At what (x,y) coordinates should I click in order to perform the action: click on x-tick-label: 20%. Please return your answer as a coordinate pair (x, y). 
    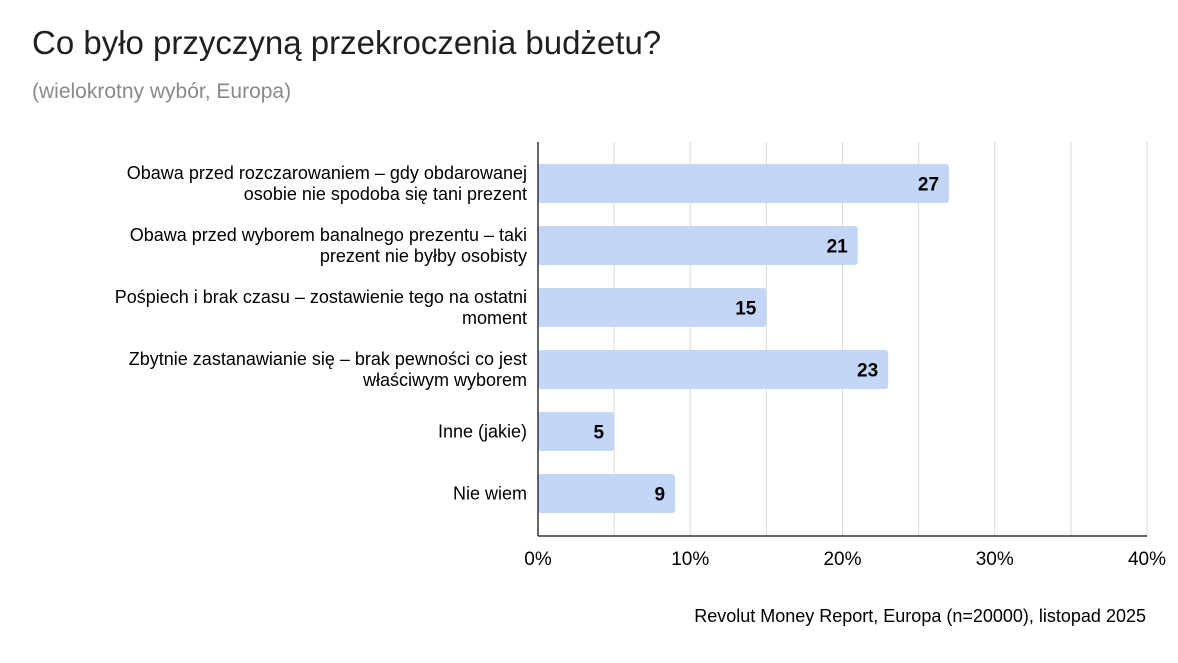
    Looking at the image, I should click on (842, 559).